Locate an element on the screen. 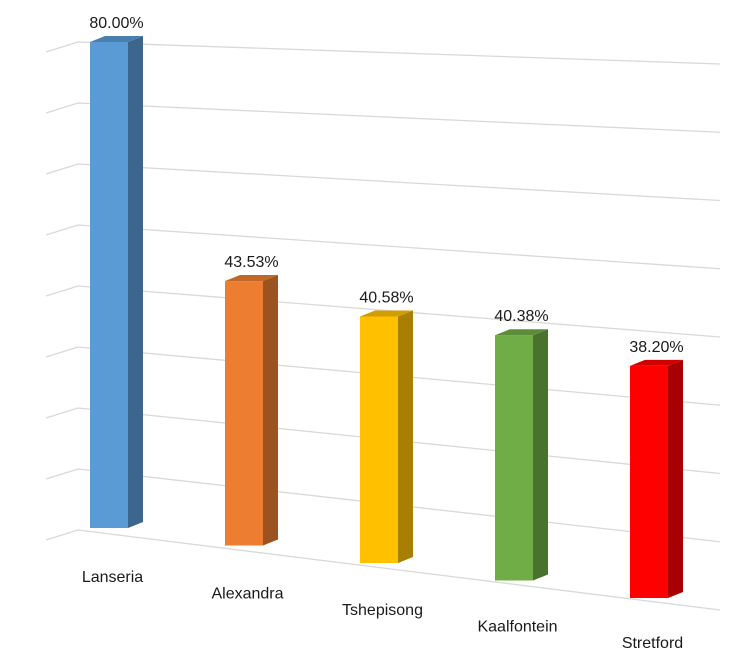 The image size is (756, 656). category-label: Tshepisong is located at coordinates (382, 610).